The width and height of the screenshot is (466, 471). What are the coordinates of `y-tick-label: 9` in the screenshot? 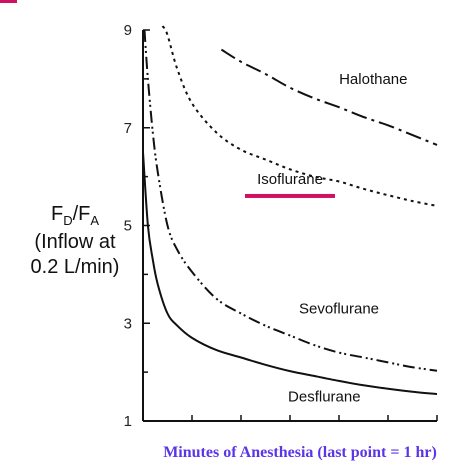 It's located at (128, 30).